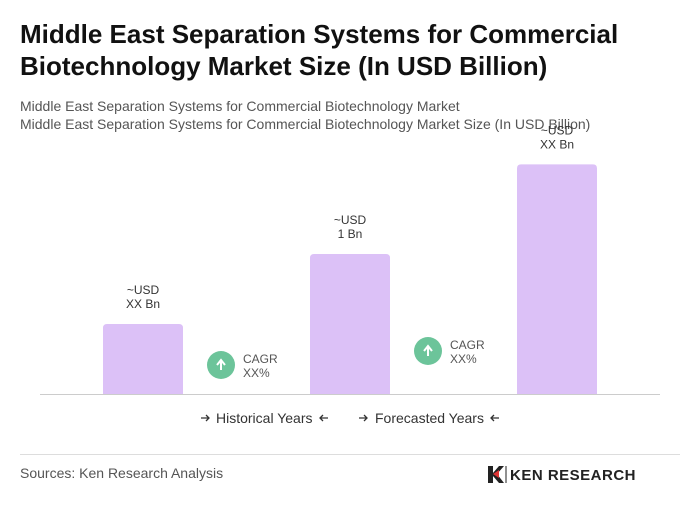  What do you see at coordinates (264, 418) in the screenshot?
I see `legend-label: Historical Years` at bounding box center [264, 418].